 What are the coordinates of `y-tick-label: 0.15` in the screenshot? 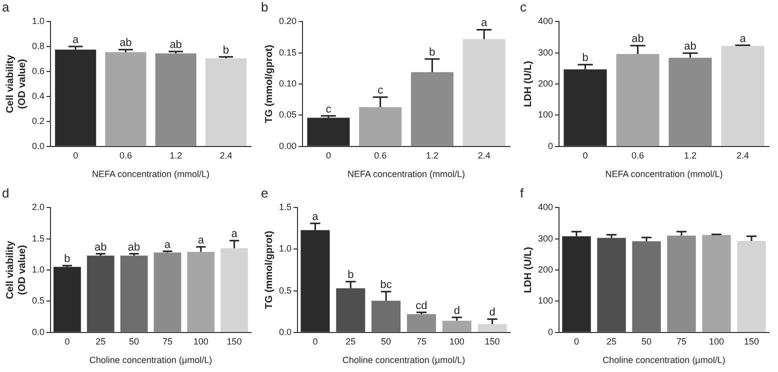 It's located at (287, 52).